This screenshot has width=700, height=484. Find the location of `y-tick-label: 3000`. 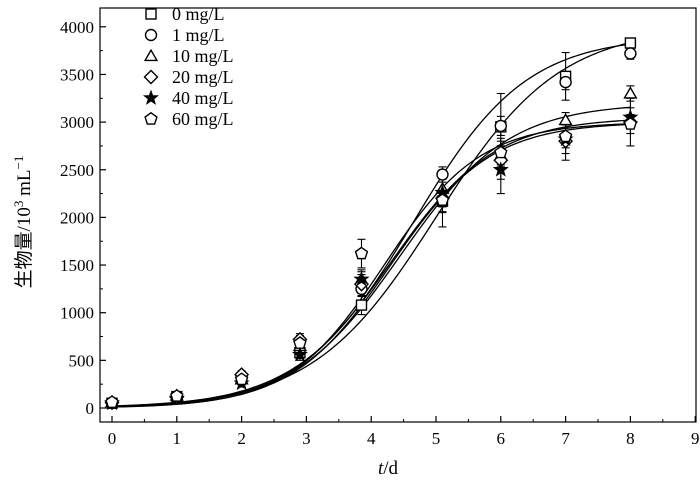

y-tick-label: 3000 is located at coordinates (77, 122).